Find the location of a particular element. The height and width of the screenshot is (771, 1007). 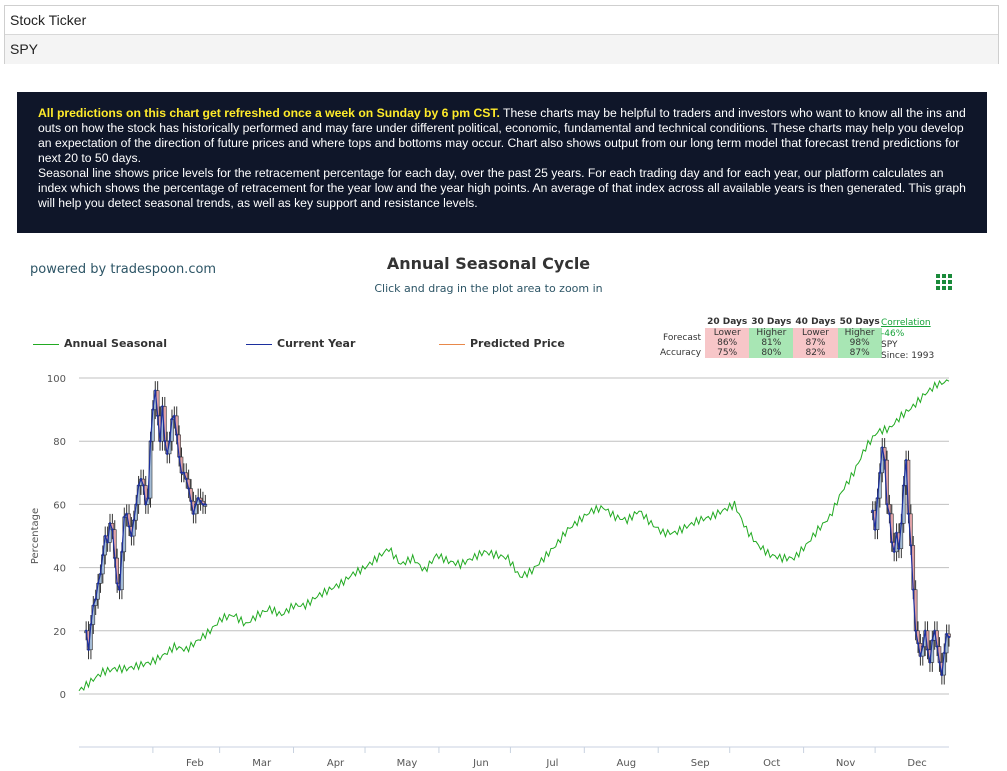

x-tick-label: Nov is located at coordinates (846, 763).